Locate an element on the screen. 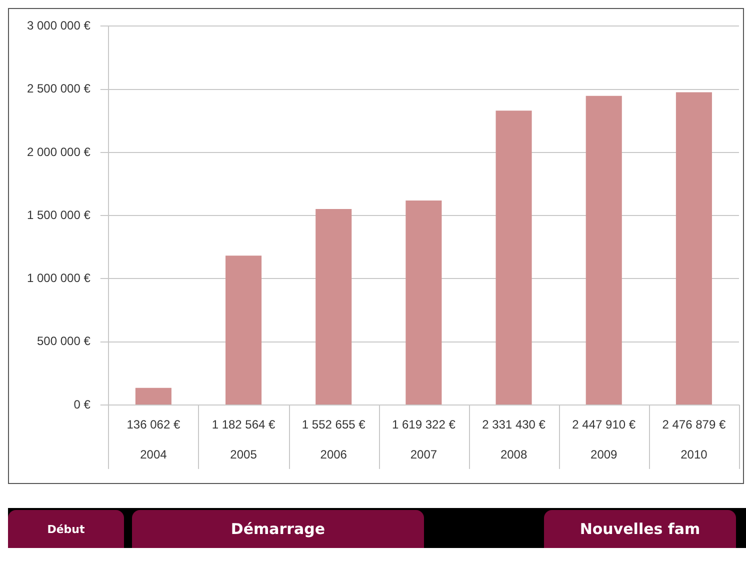 The image size is (746, 561). x-tick-label: 2008 is located at coordinates (514, 454).